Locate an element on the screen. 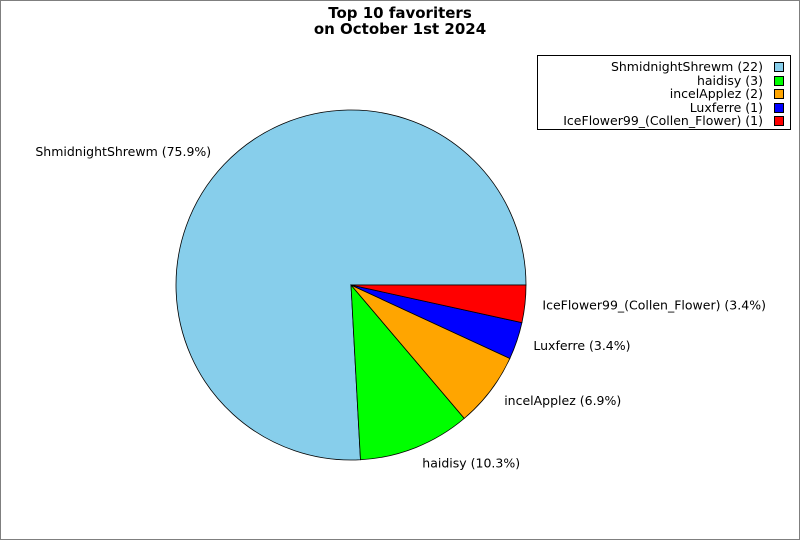  legend-item-1: haidisy (3) is located at coordinates (740, 80).